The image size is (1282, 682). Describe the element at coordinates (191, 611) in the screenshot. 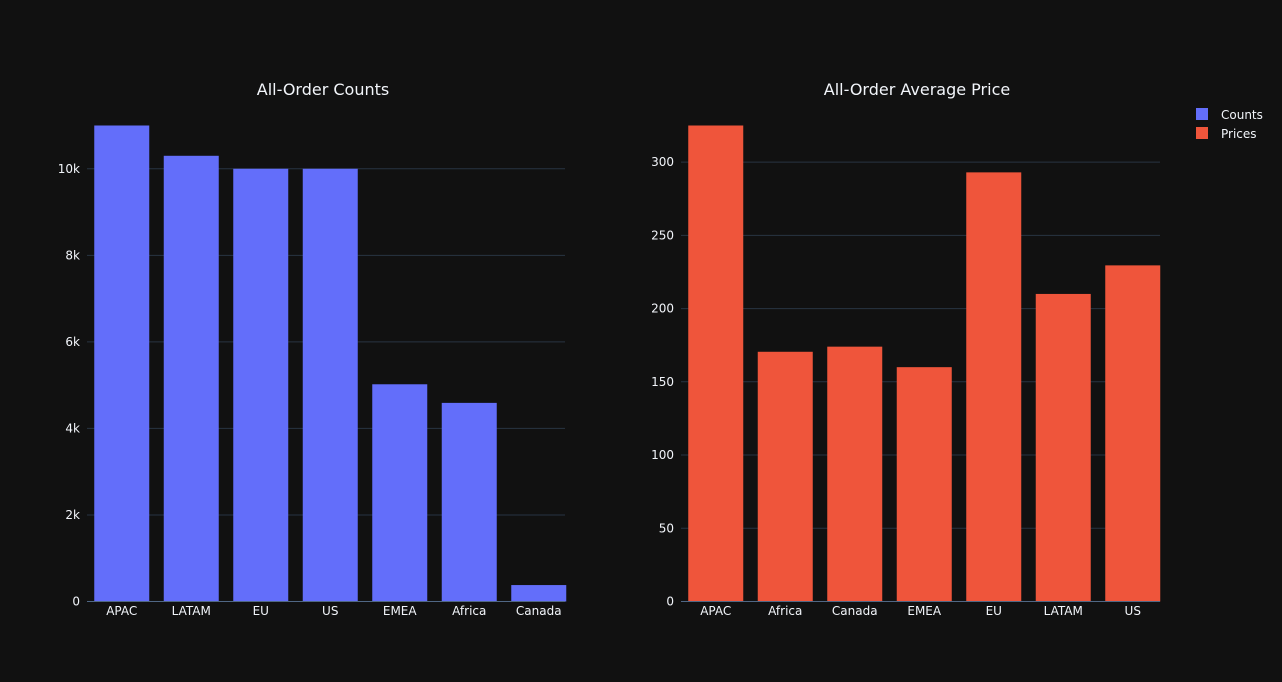

I see `counts-xtick-label: LATAM` at that location.